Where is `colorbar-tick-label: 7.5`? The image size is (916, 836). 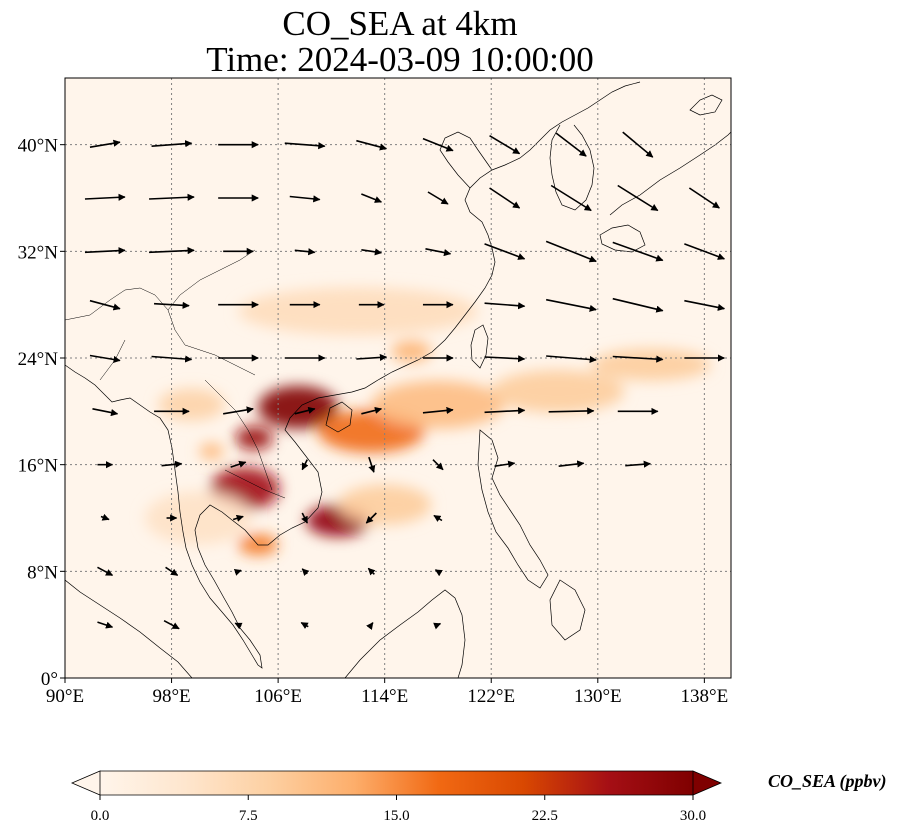 colorbar-tick-label: 7.5 is located at coordinates (248, 816).